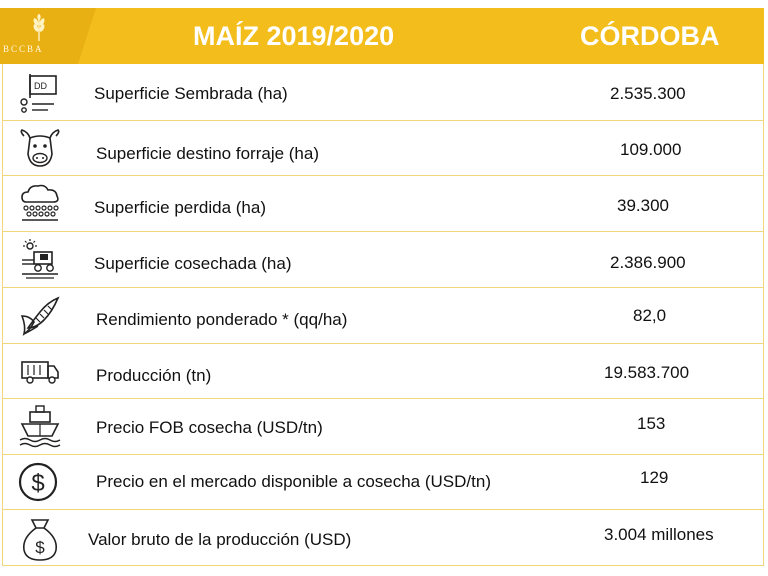 The width and height of the screenshot is (768, 576). I want to click on row-value: 39.300, so click(643, 205).